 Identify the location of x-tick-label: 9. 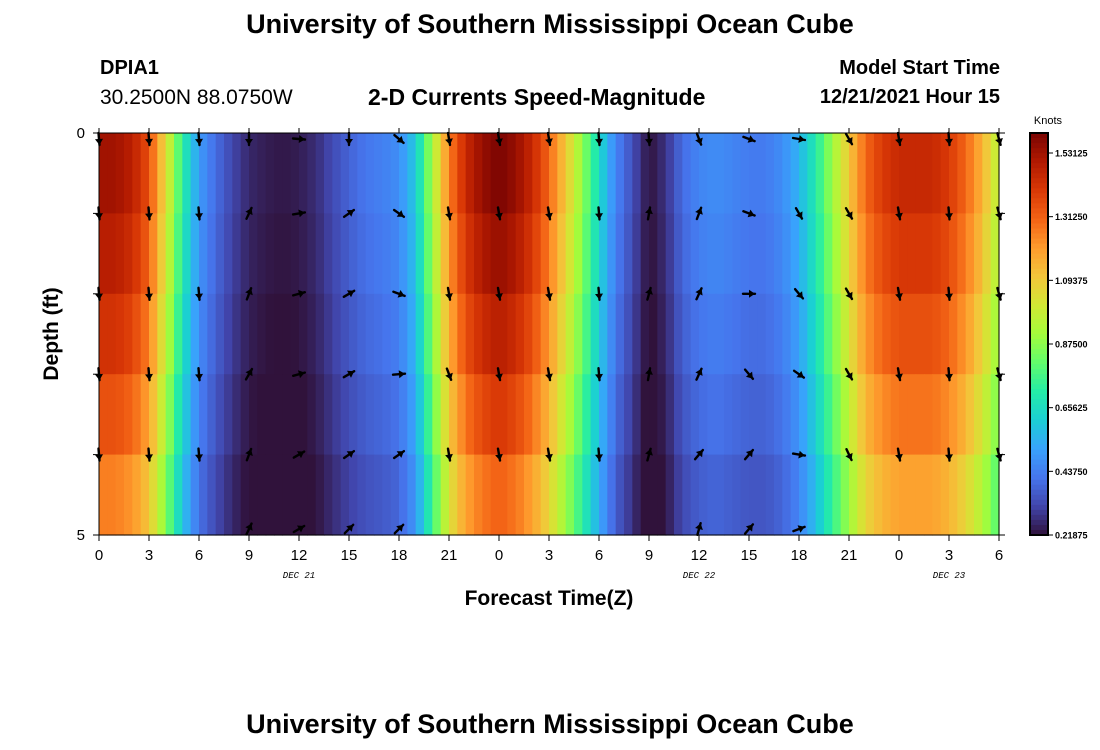
(649, 555).